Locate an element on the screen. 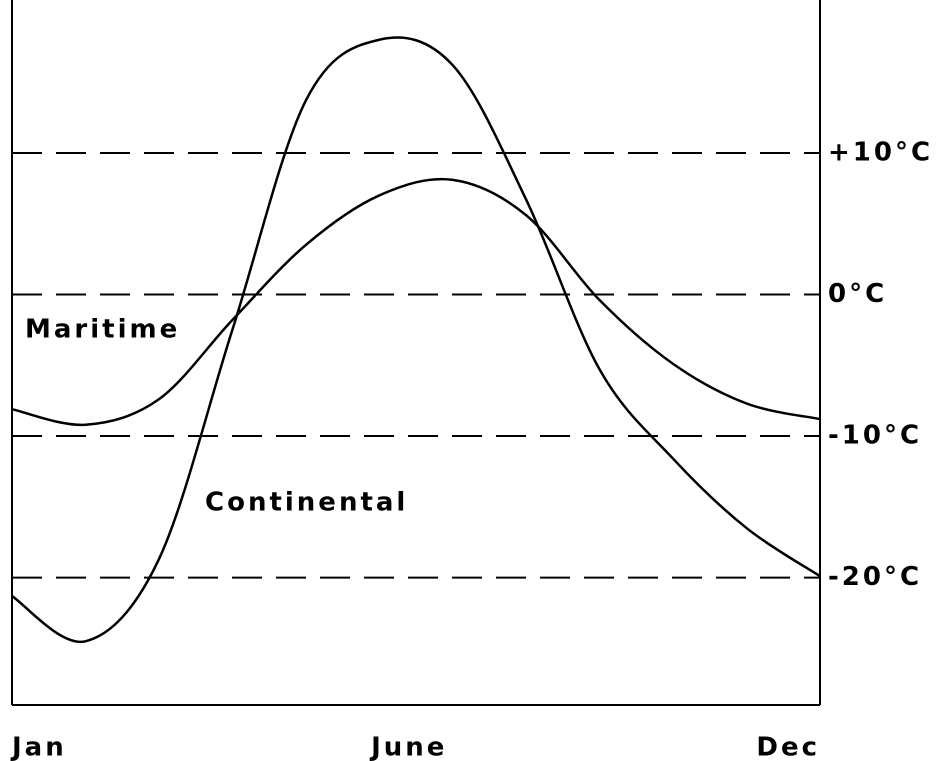  x-tick-label: Dec is located at coordinates (788, 747).